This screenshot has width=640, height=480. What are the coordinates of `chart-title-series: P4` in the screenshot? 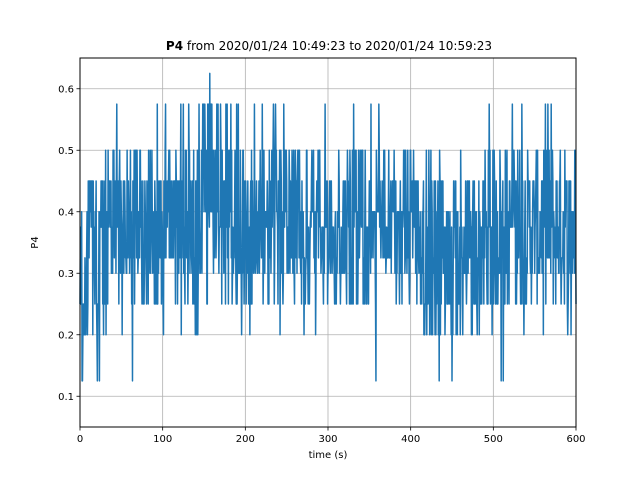 It's located at (174, 46).